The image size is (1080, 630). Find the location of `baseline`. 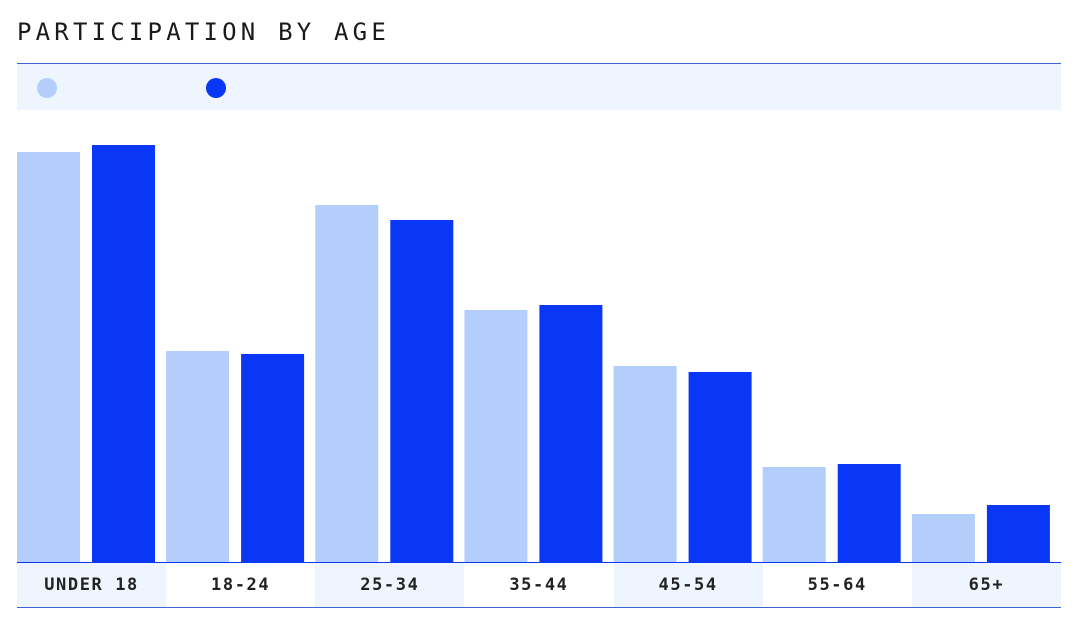

baseline is located at coordinates (539, 562).